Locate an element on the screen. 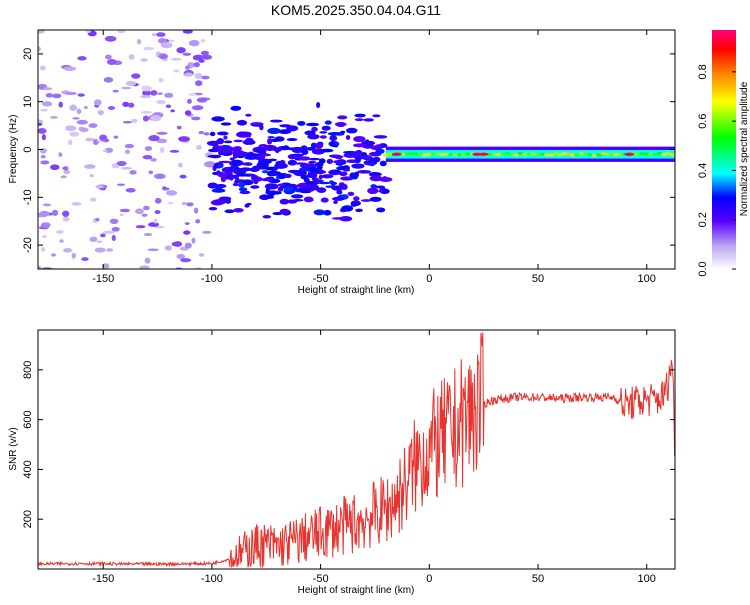 Image resolution: width=750 pixels, height=605 pixels. spectrogram-x-tick-label: -50 is located at coordinates (321, 279).